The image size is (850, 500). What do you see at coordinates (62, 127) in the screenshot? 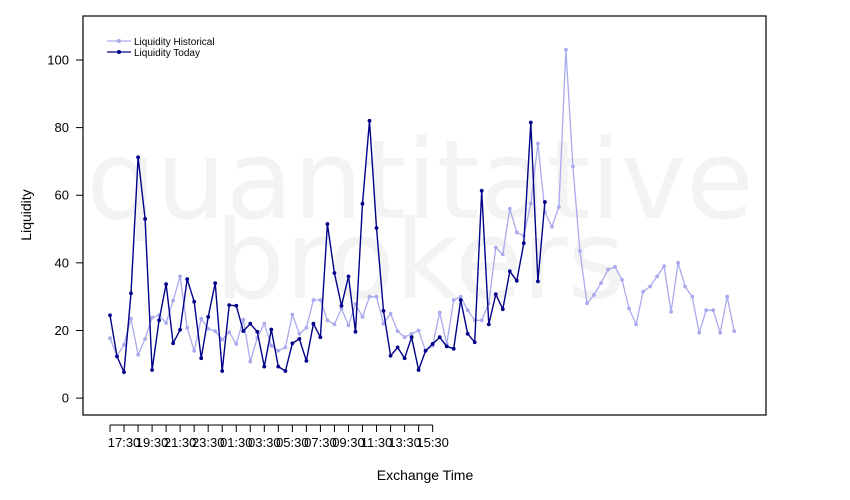
I see `y-tick-label-4: 80` at bounding box center [62, 127].